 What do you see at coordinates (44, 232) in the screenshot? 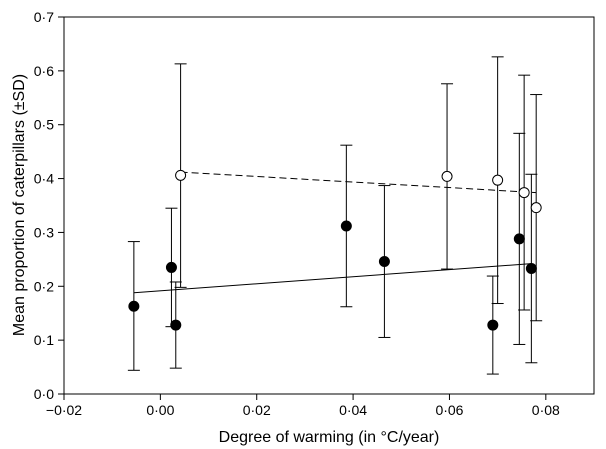
I see `y-tick-label: 0·3` at bounding box center [44, 232].